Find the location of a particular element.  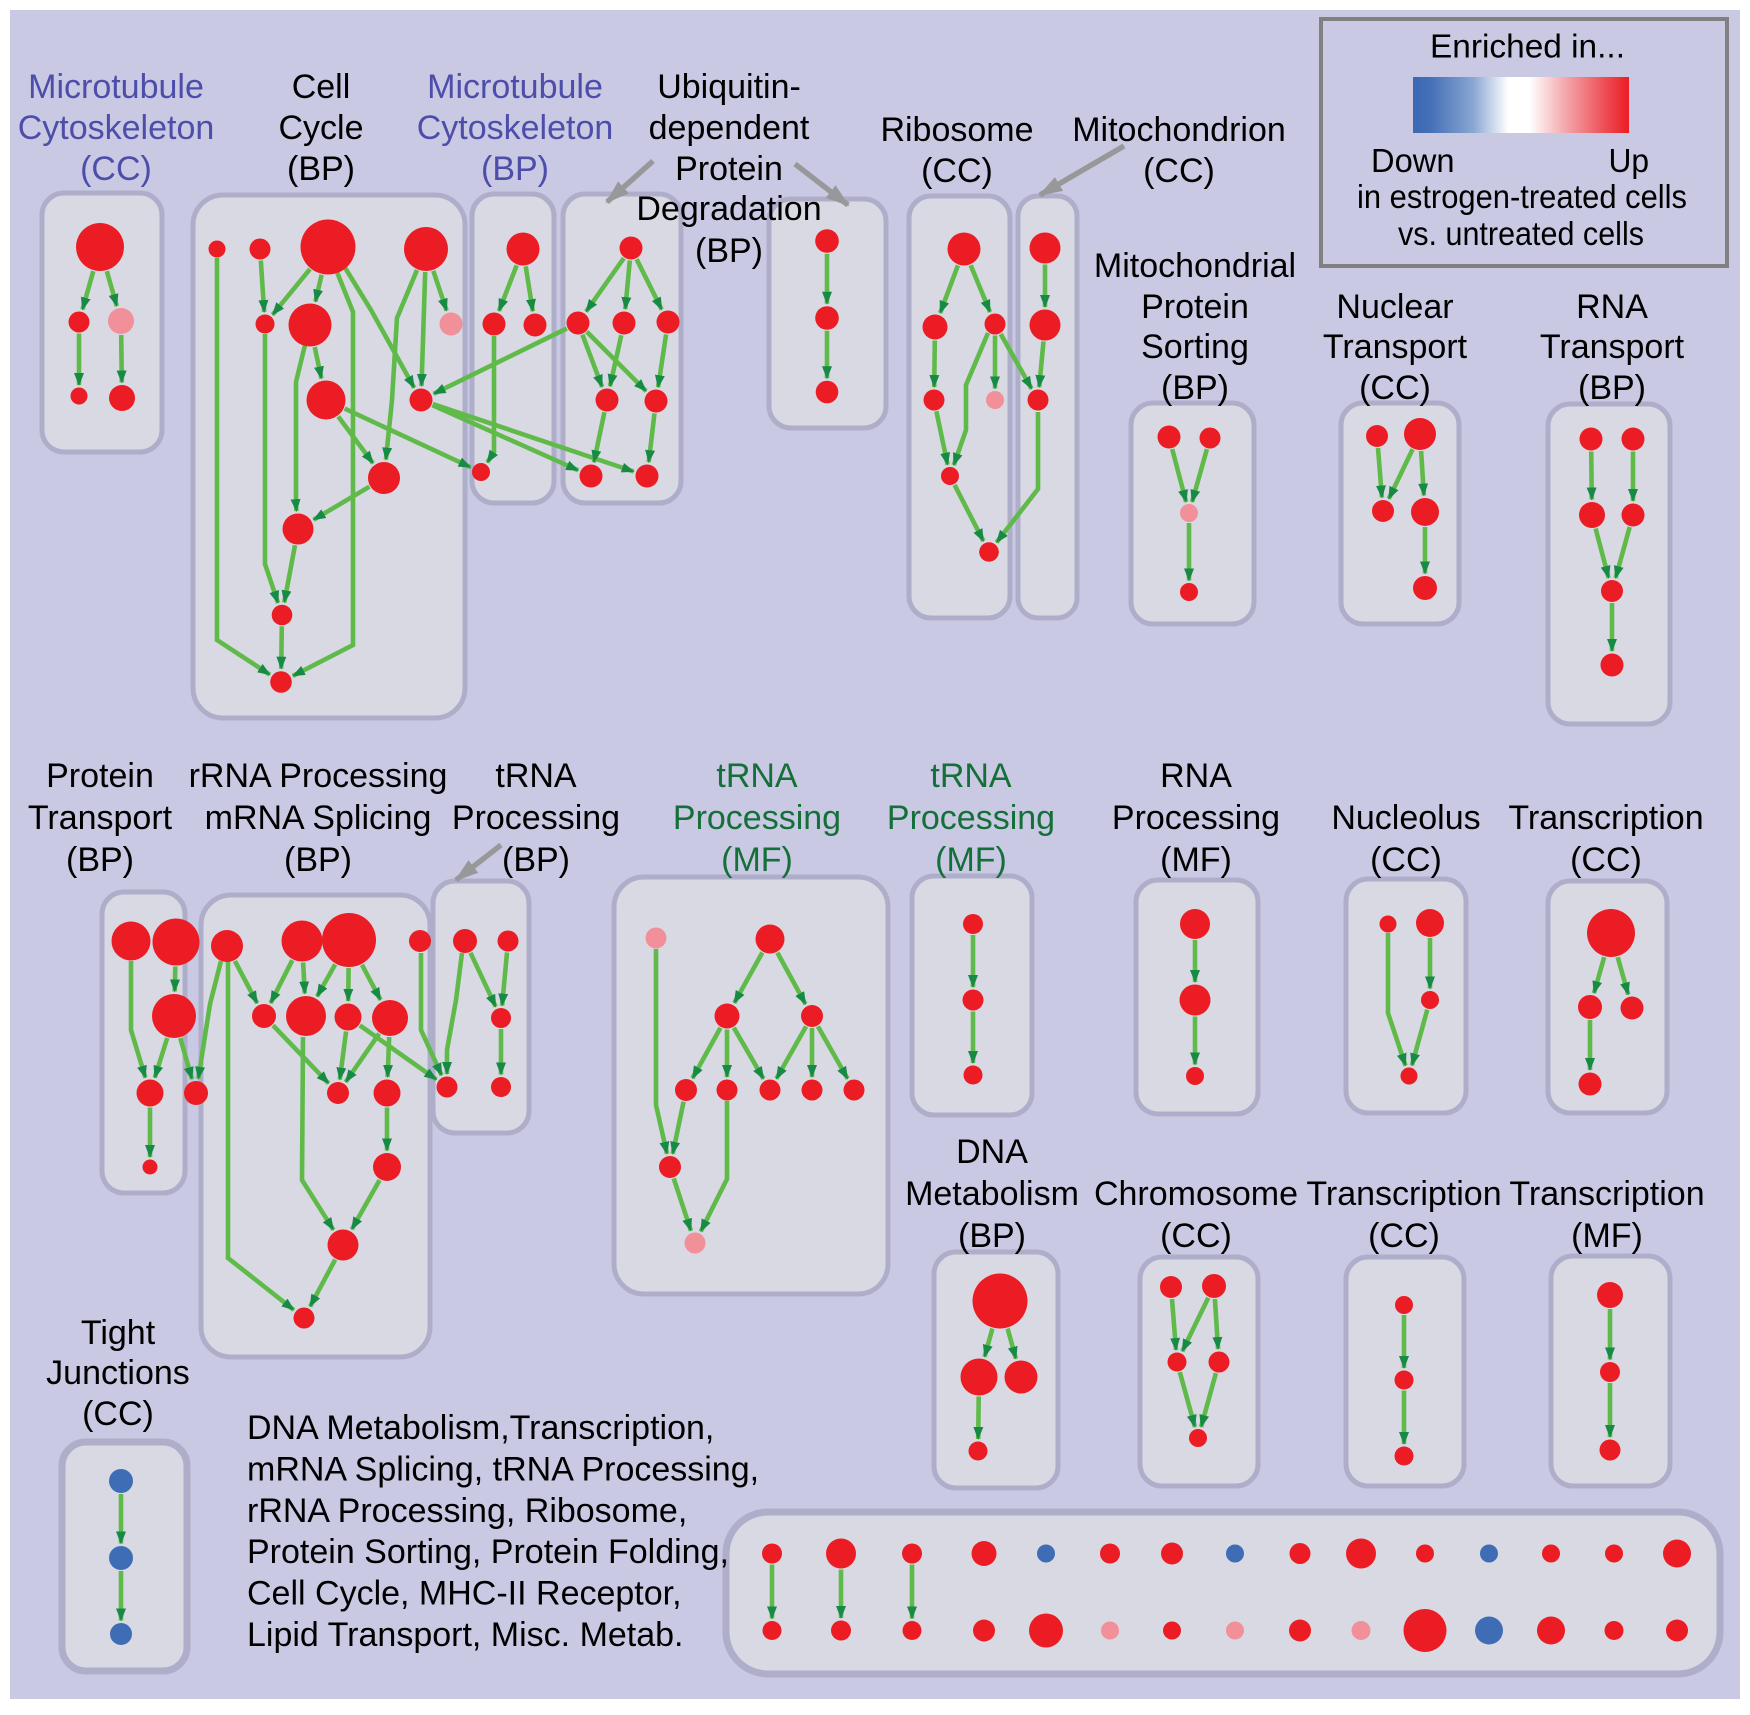

svg-text: Ubiquitin- is located at coordinates (729, 87).